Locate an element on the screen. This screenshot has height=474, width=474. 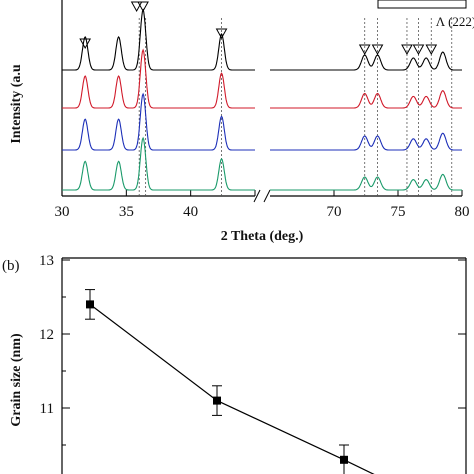
x-tick-label-75: 75 is located at coordinates (398, 212).